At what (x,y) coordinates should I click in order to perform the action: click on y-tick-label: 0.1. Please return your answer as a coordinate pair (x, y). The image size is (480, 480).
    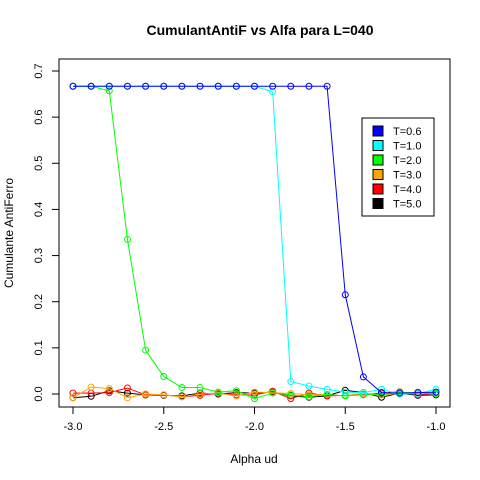
    Looking at the image, I should click on (39, 347).